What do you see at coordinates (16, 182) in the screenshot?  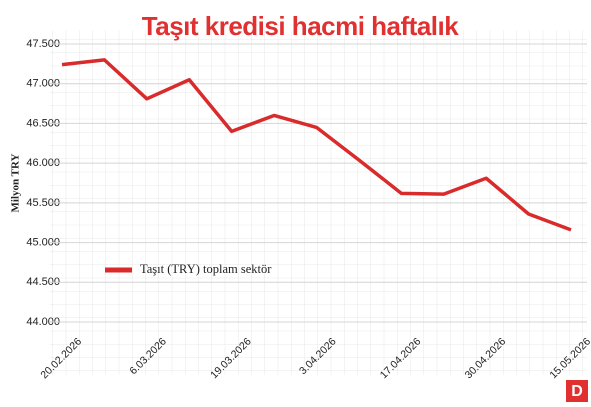 I see `y-axis-label: Milyon TRY` at bounding box center [16, 182].